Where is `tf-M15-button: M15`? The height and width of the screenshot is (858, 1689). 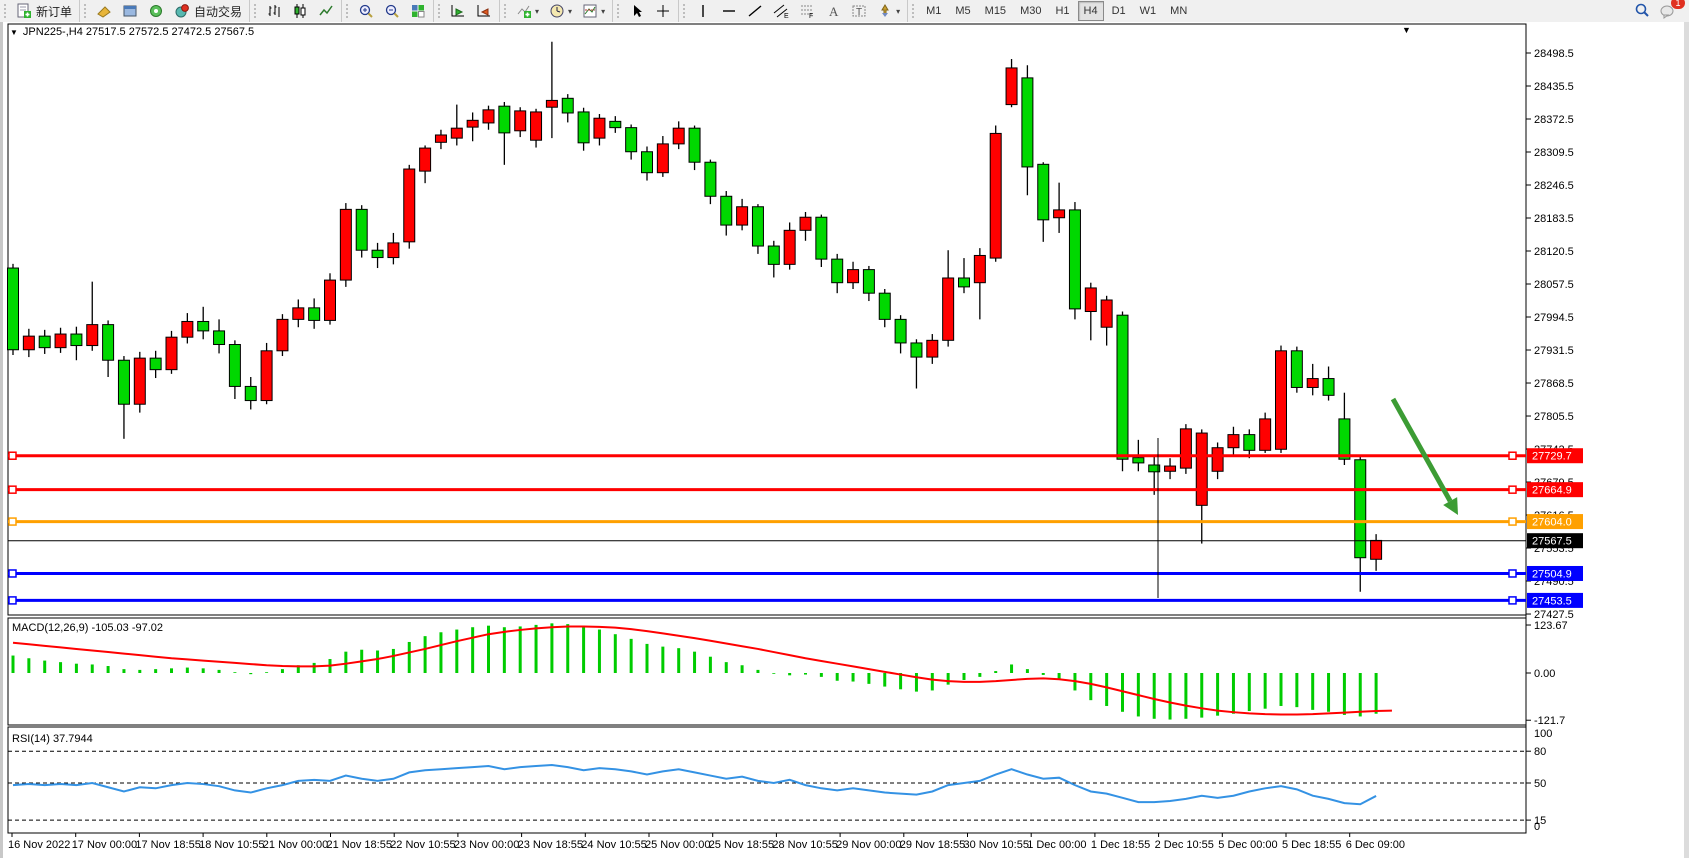
tf-M15-button: M15 is located at coordinates (995, 11).